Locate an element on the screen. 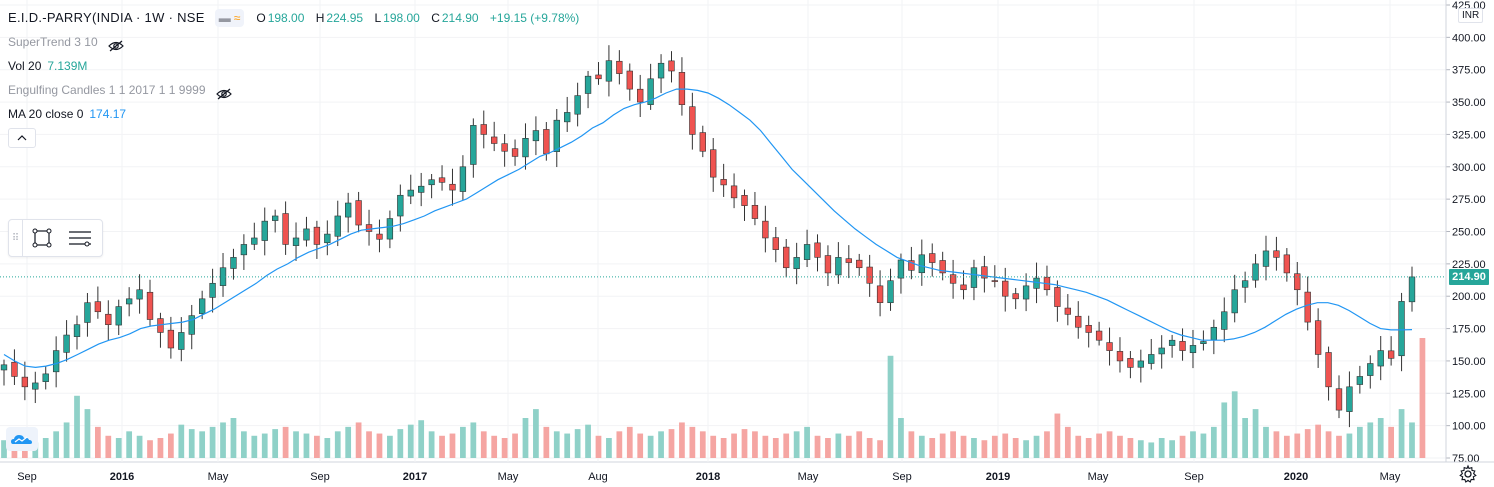 This screenshot has width=1494, height=487. volume-row: Vol 20 7.139M is located at coordinates (293, 66).